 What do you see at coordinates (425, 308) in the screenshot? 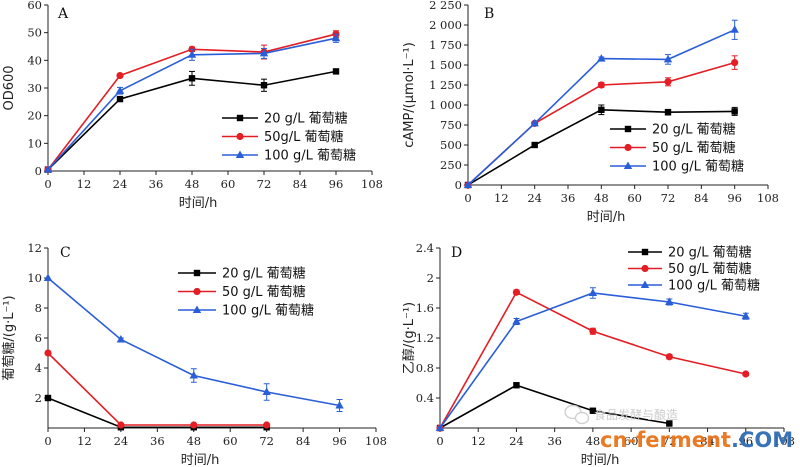
I see `y-tick-label: 1.6` at bounding box center [425, 308].